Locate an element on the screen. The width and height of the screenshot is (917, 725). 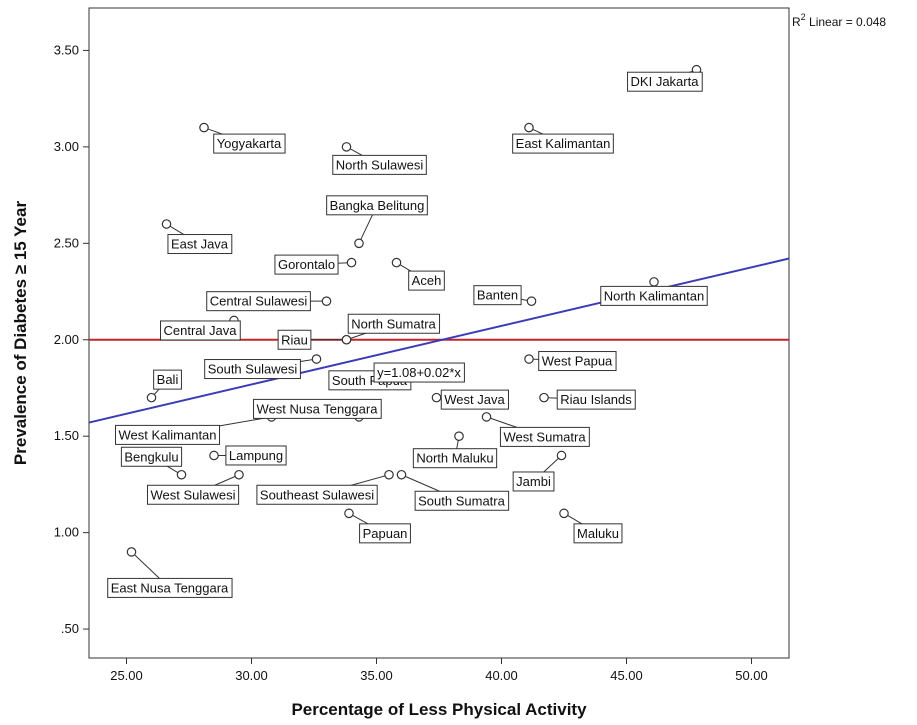
point-label-text: Gorontalo is located at coordinates (306, 264).